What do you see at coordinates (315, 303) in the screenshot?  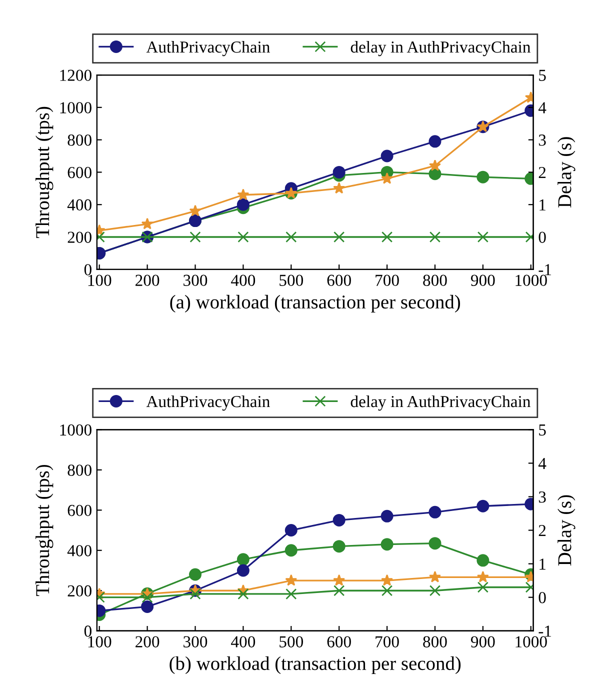 I see `x-axis-title: (a) workload (transaction per second)` at bounding box center [315, 303].